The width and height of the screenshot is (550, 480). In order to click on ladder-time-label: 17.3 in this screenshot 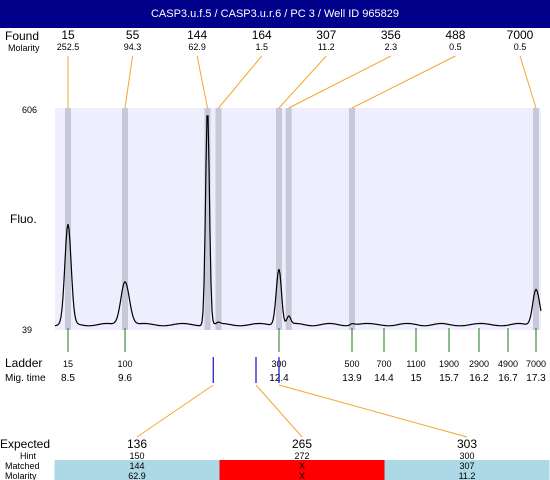, I will do `click(536, 378)`.